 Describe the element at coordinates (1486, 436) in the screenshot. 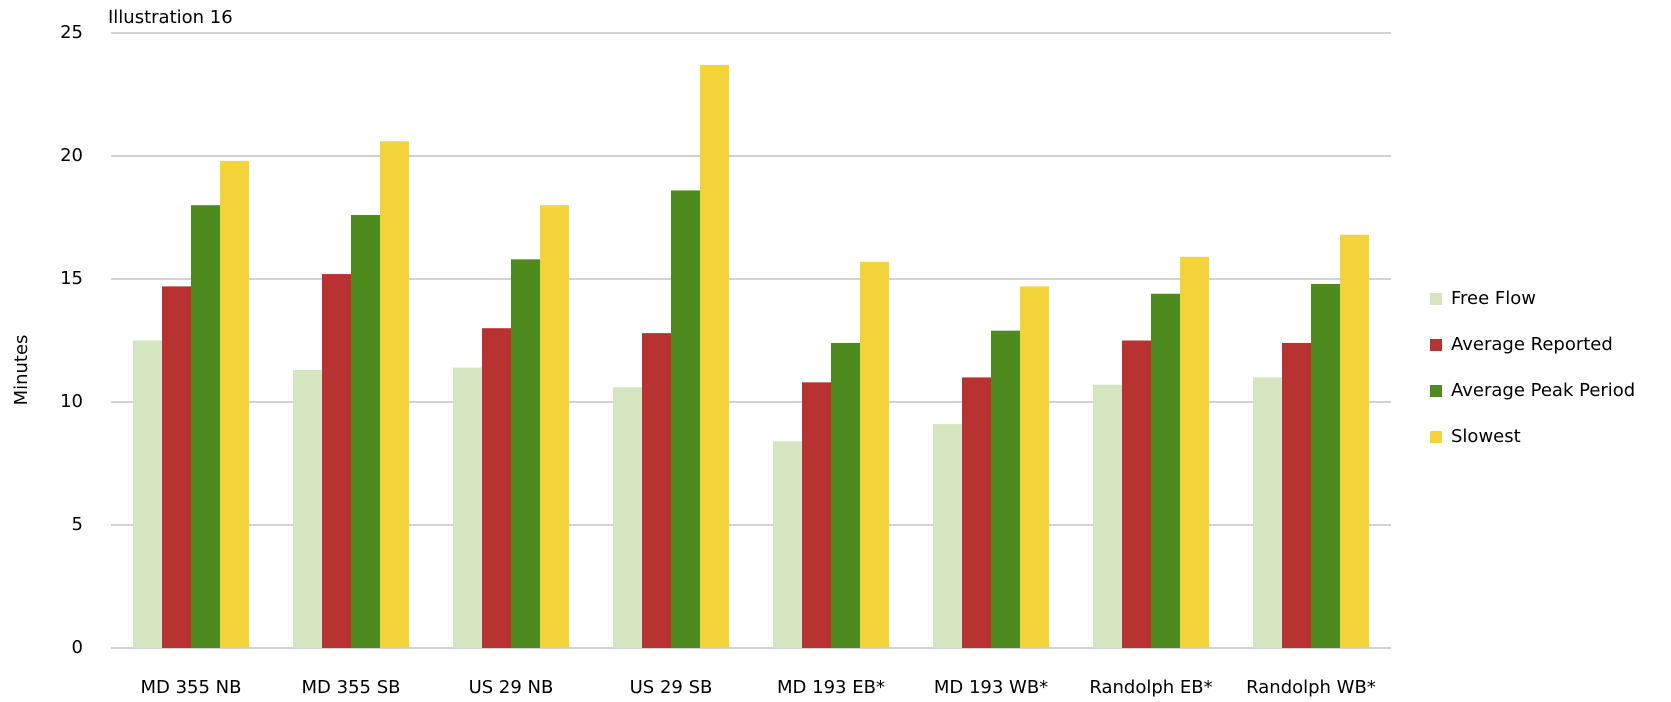

I see `legend-label: Slowest` at that location.